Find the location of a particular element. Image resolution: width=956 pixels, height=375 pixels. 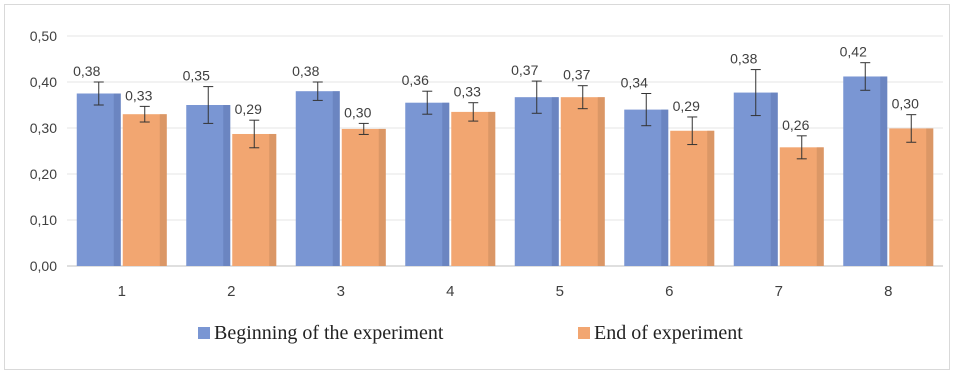

x-tick-label: 3 is located at coordinates (341, 291).